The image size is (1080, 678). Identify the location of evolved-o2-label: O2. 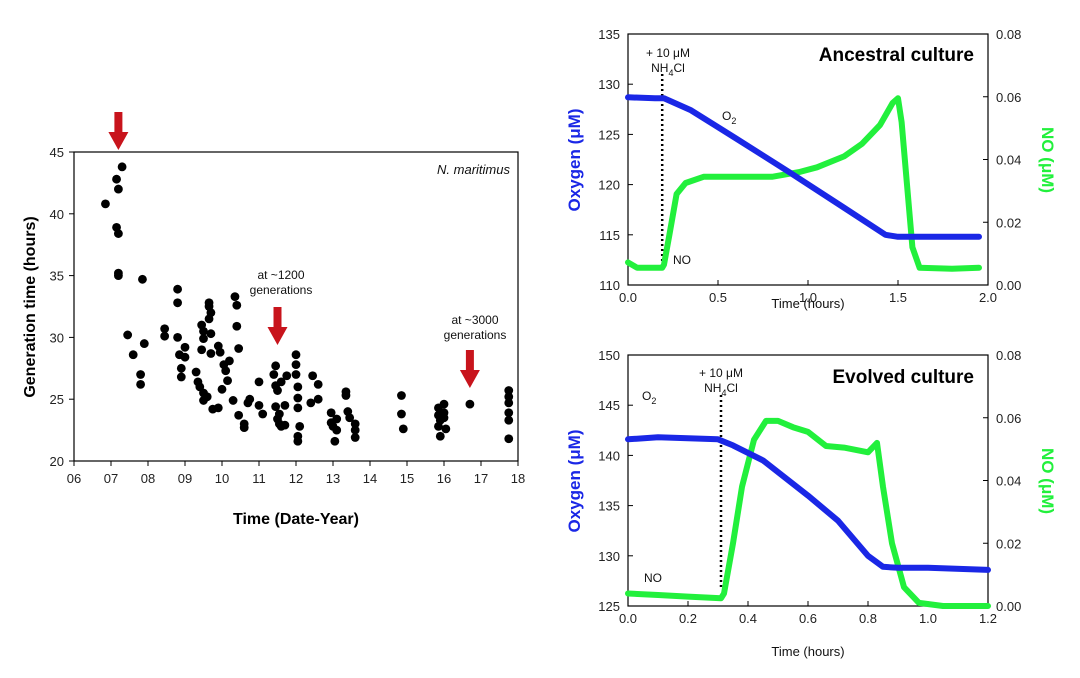
(649, 397).